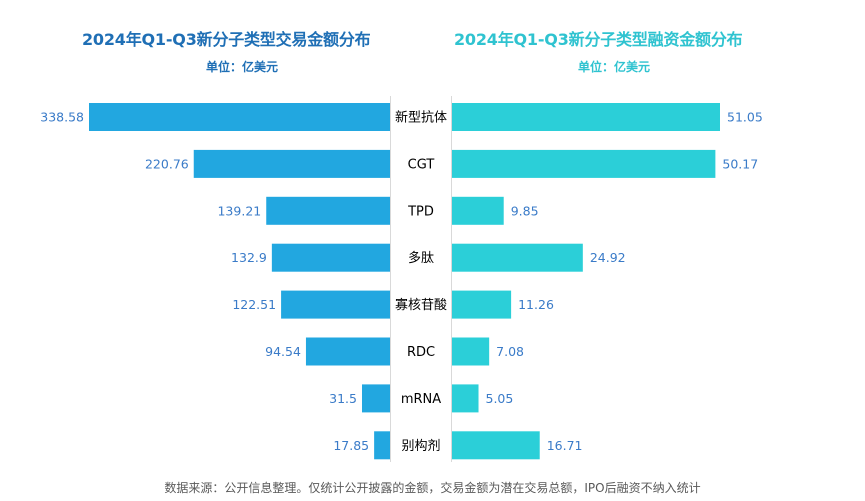 Image resolution: width=865 pixels, height=501 pixels. What do you see at coordinates (242, 67) in the screenshot?
I see `left-unit-label: 单位：亿美元` at bounding box center [242, 67].